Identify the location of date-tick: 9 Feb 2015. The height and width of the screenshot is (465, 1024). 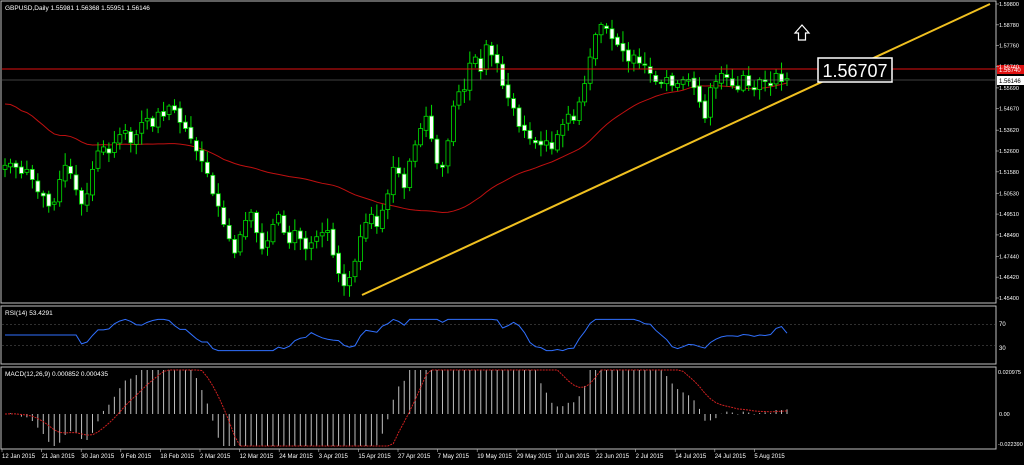
(136, 457).